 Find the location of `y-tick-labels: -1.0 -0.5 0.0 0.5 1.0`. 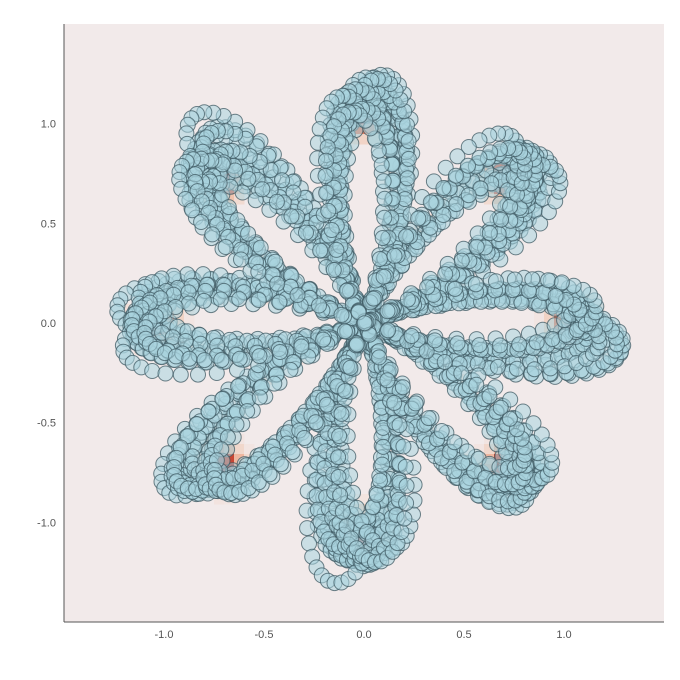

y-tick-labels: -1.0 -0.5 0.0 0.5 1.0 is located at coordinates (46, 324).